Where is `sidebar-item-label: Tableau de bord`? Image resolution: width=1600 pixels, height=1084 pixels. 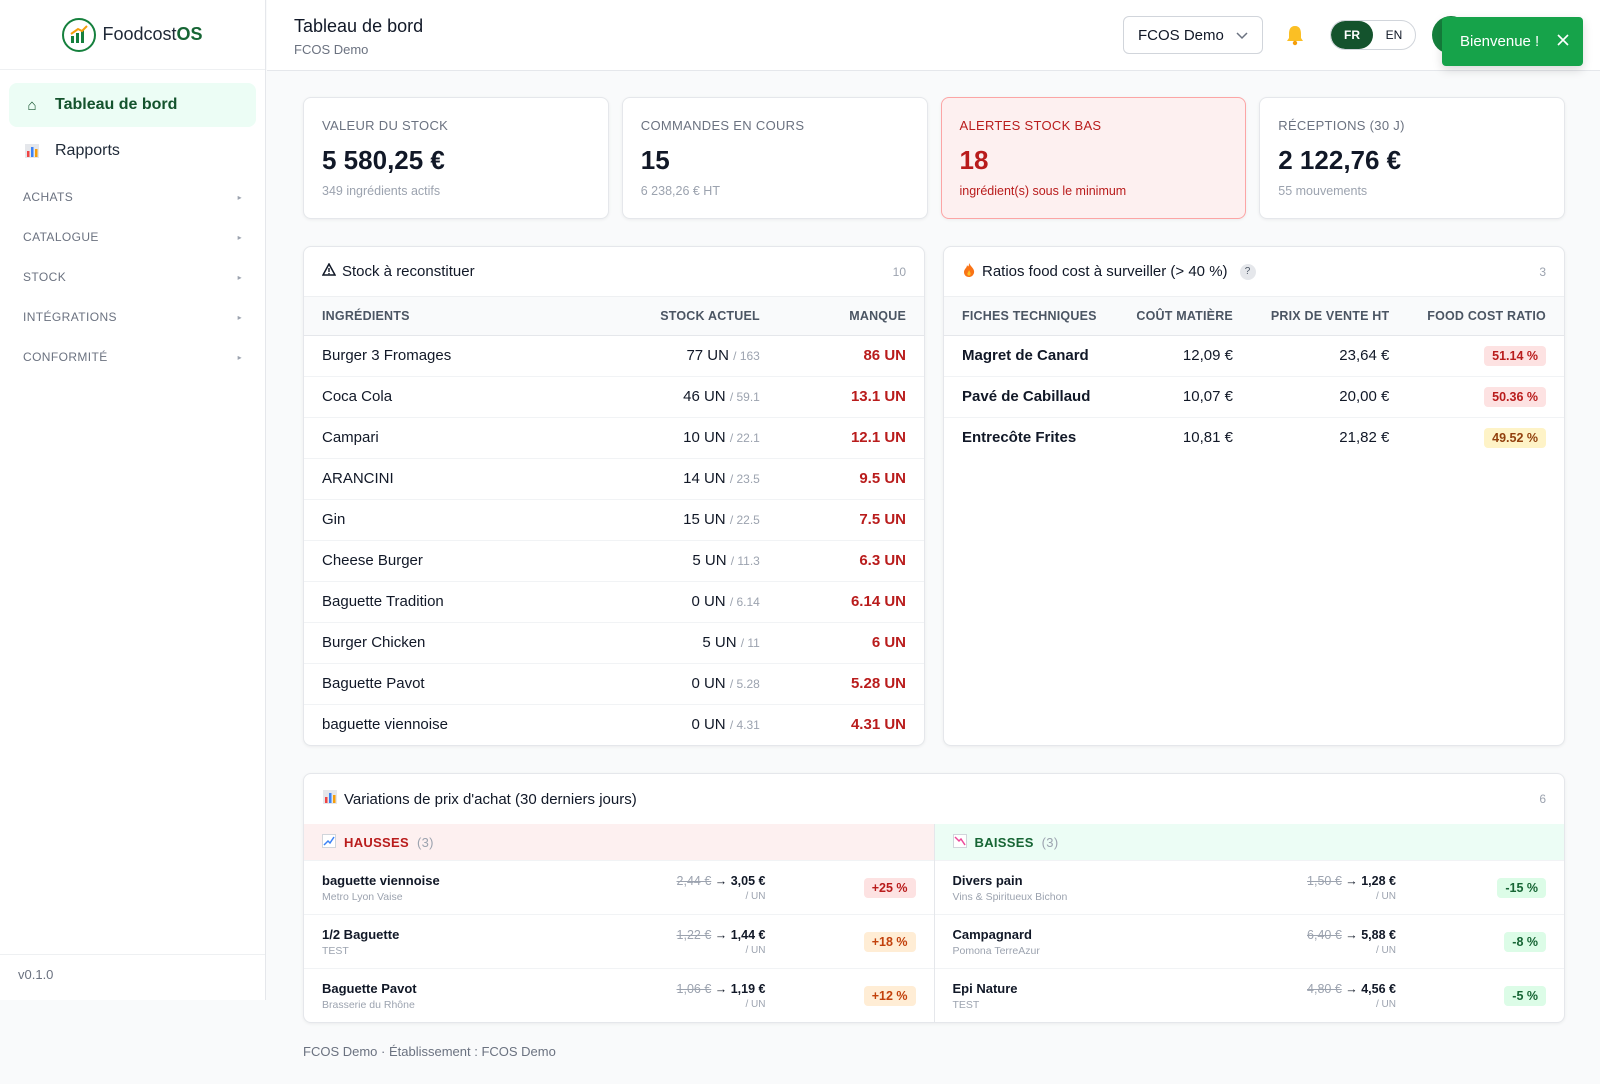
sidebar-item-label: Tableau de bord is located at coordinates (116, 104).